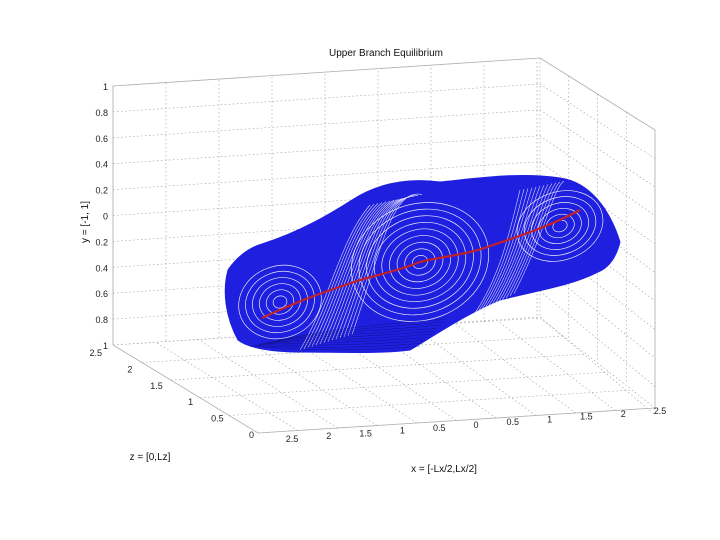 Image resolution: width=720 pixels, height=540 pixels. Describe the element at coordinates (217, 419) in the screenshot. I see `z-tick-label: 0.5` at that location.